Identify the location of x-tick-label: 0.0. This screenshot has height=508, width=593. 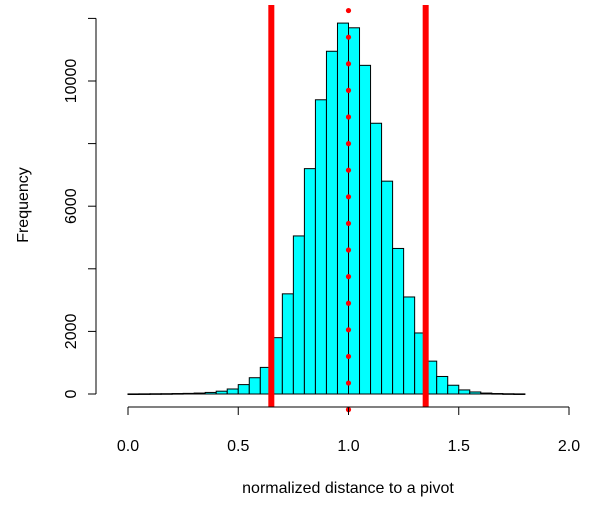
(128, 446).